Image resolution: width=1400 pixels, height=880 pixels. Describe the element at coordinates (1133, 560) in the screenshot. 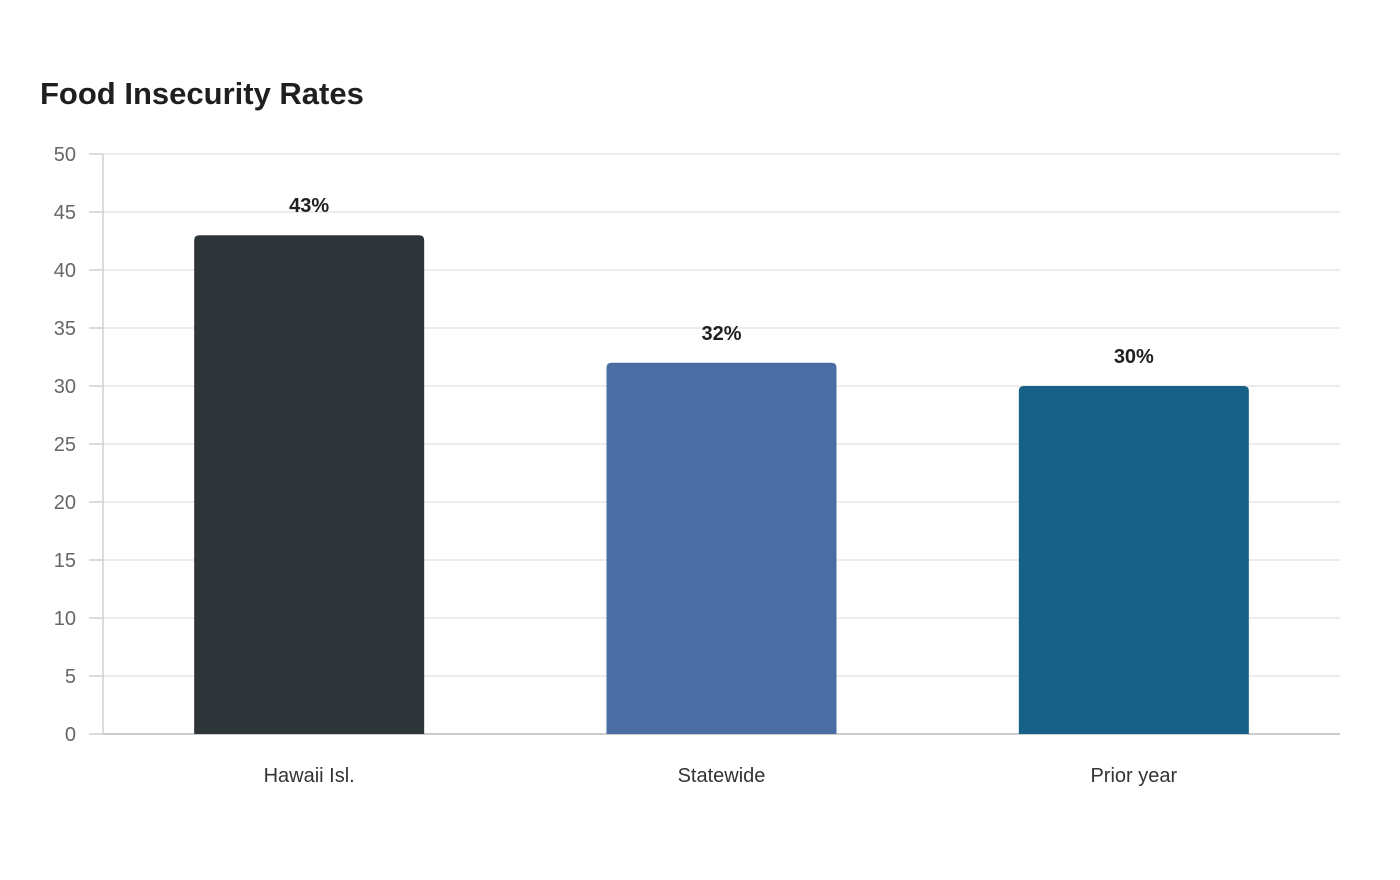

I see `bar-prior-year` at that location.